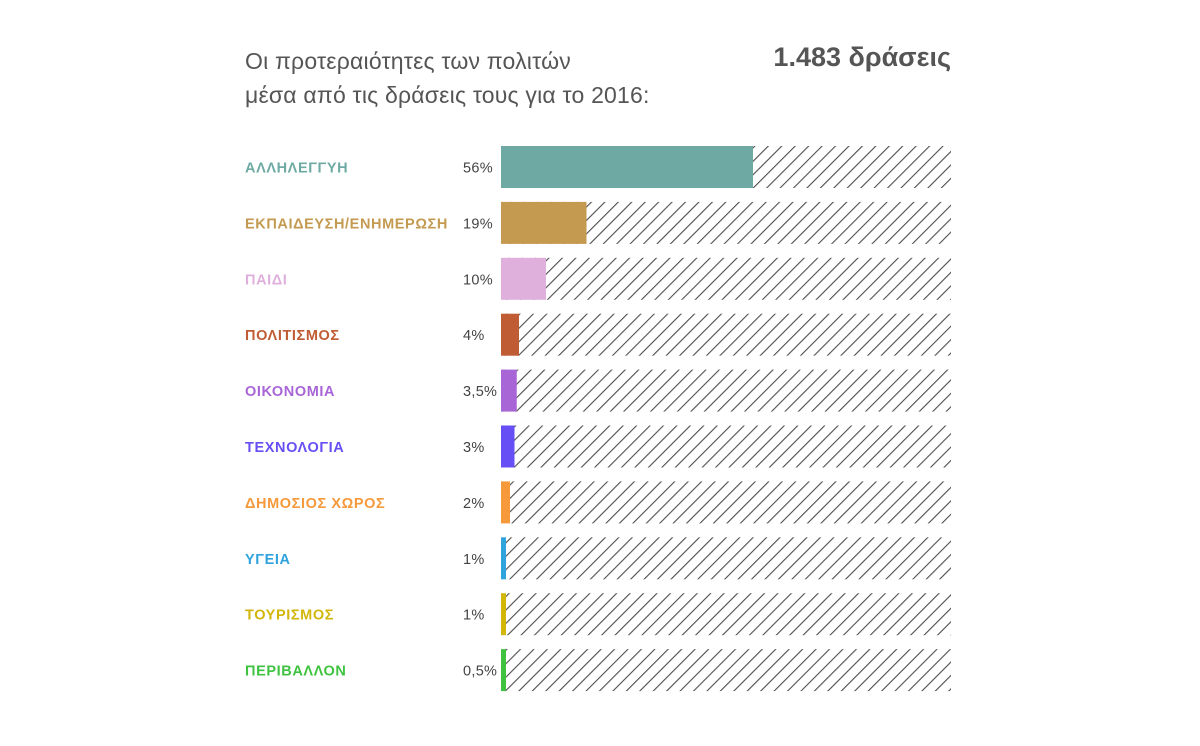  Describe the element at coordinates (296, 672) in the screenshot. I see `category-label: ΠΕΡΙΒΑΛΛΟΝ` at that location.